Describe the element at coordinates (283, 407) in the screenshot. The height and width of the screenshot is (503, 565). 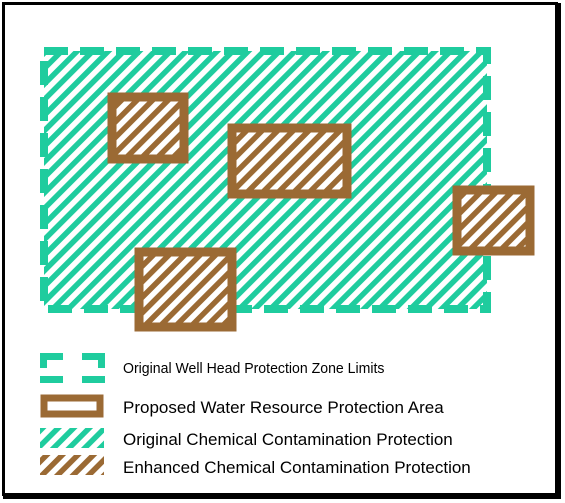
I see `legend-label-proposed-area: Proposed Water Resource Protection Area` at that location.